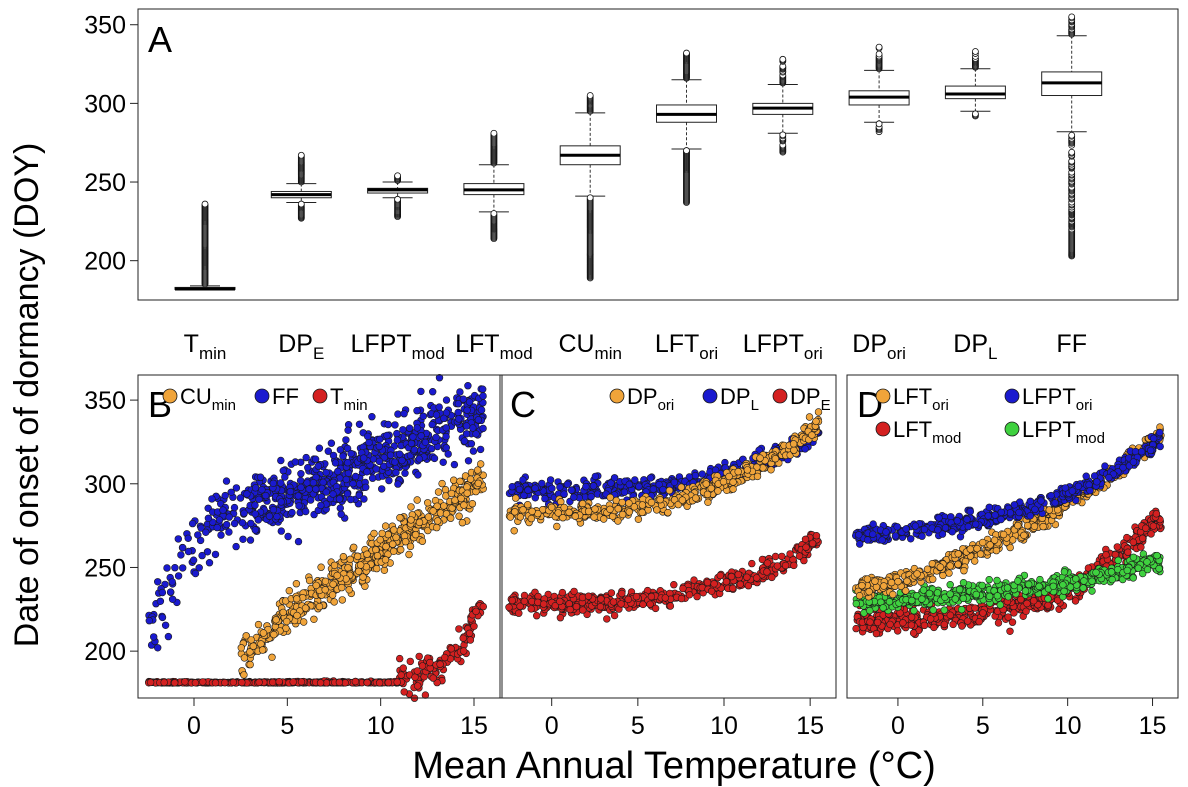 The image size is (1188, 787). Describe the element at coordinates (301, 186) in the screenshot. I see `box-dpe` at that location.